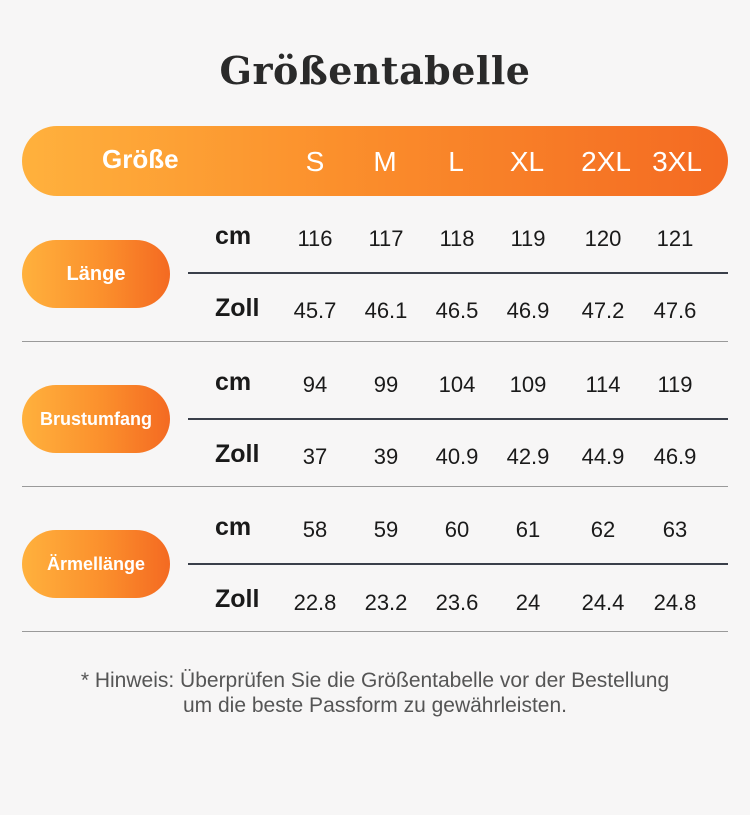 The image size is (750, 815). What do you see at coordinates (603, 602) in the screenshot?
I see `value-cell: 24.4` at bounding box center [603, 602].